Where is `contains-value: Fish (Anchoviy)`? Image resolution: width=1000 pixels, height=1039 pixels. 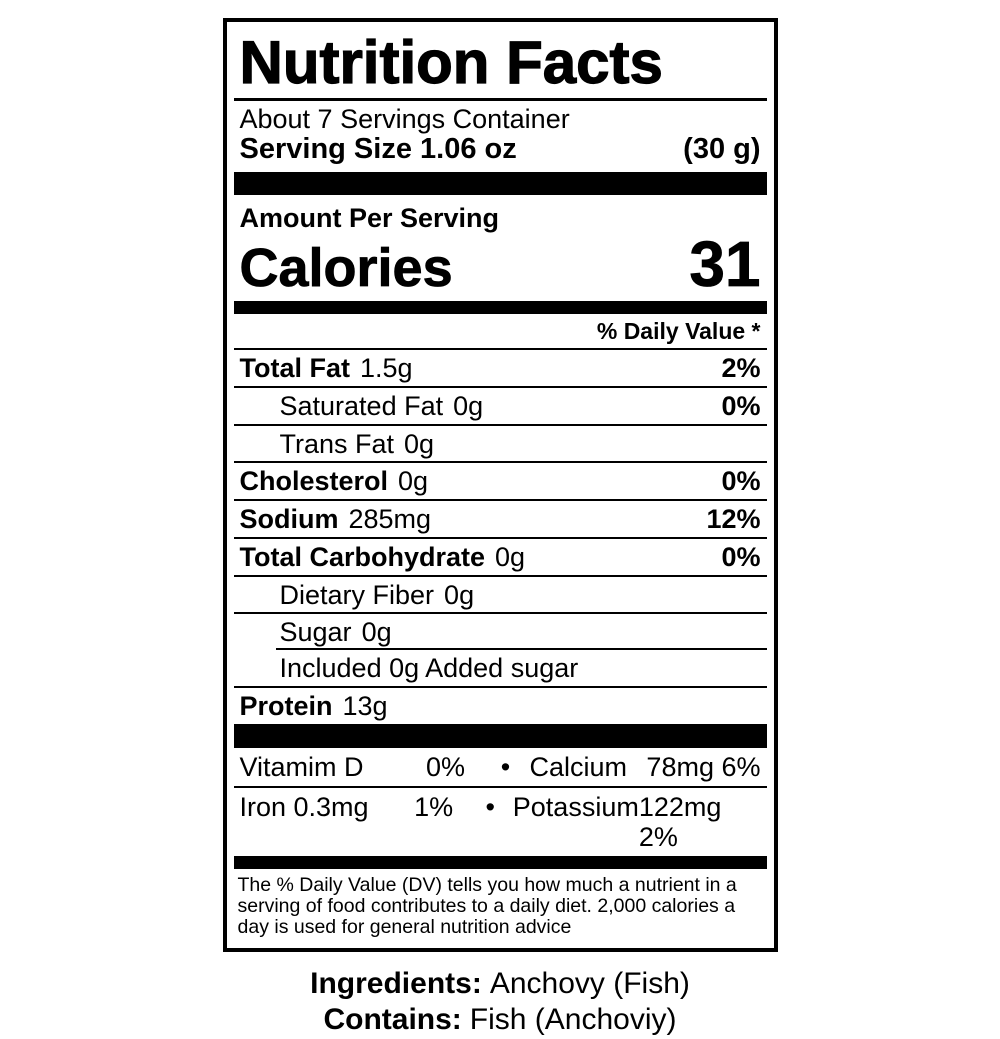
contains-value: Fish (Anchoviy) is located at coordinates (573, 1020).